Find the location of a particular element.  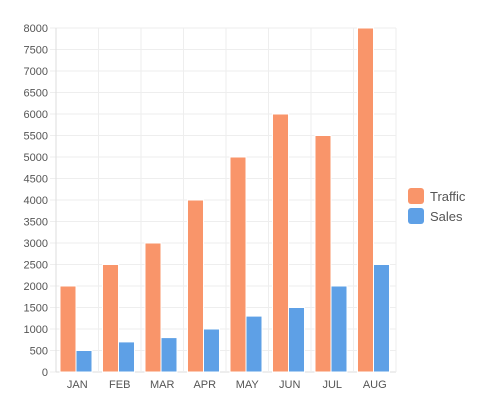

y-tick-label: 3000 is located at coordinates (36, 244).